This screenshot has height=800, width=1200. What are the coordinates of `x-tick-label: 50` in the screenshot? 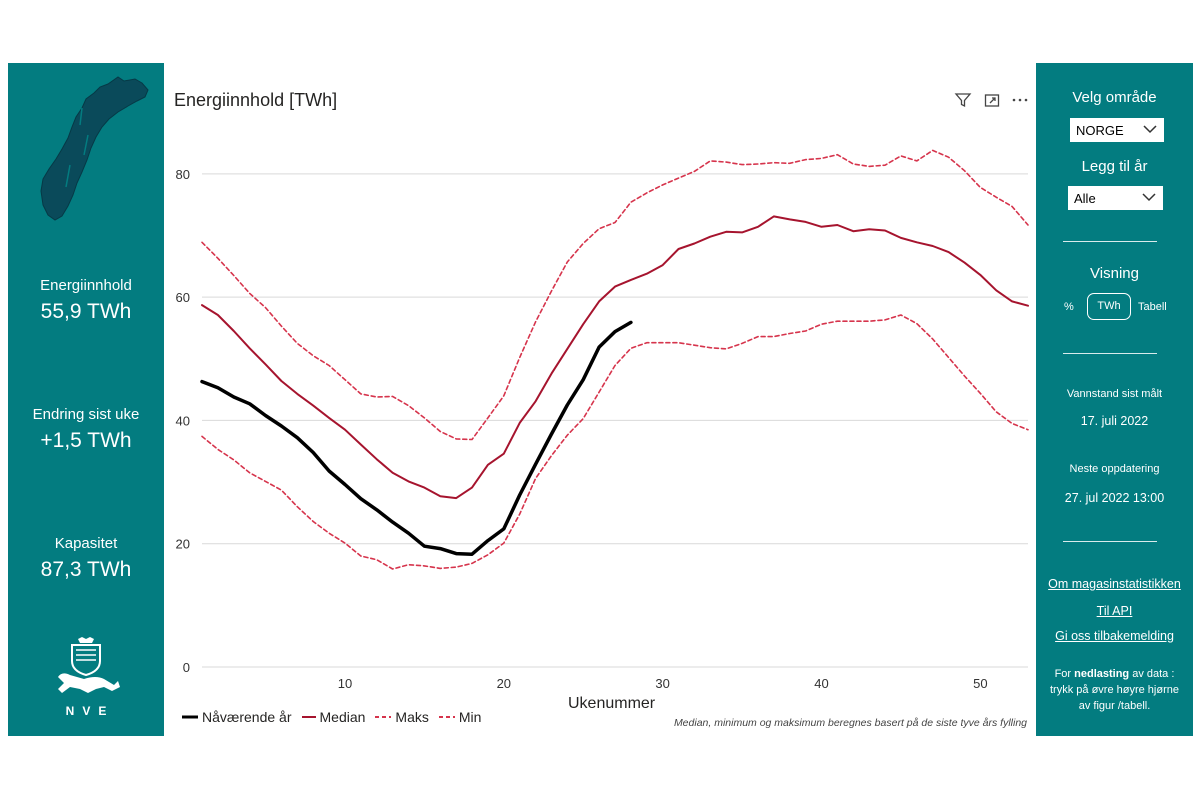 It's located at (980, 683).